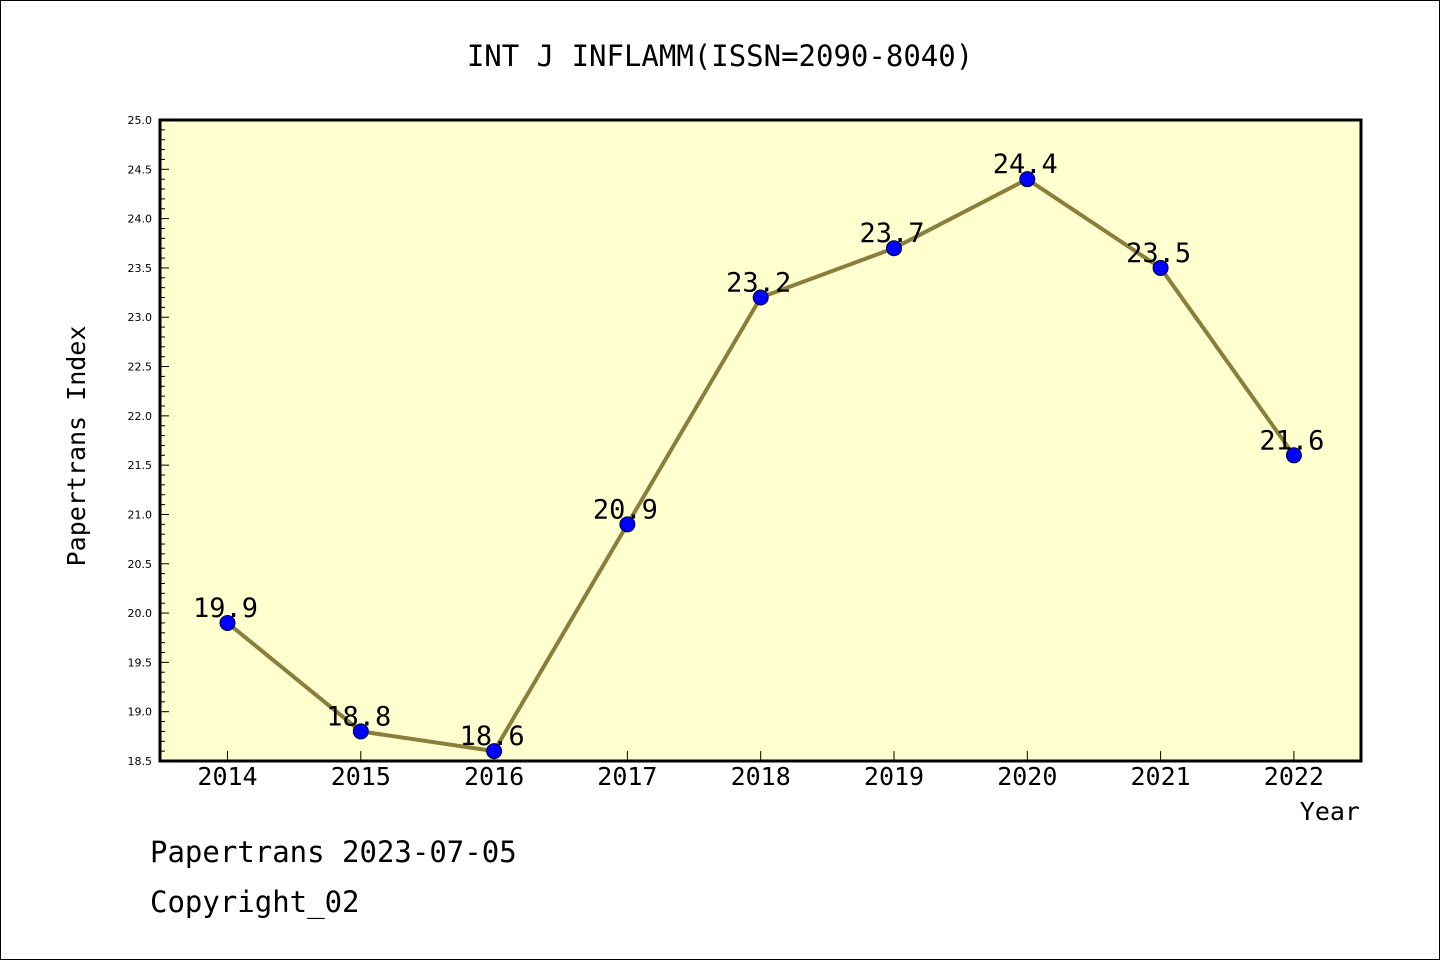 The image size is (1440, 960). Describe the element at coordinates (140, 317) in the screenshot. I see `y-tick-label: 23.0` at that location.